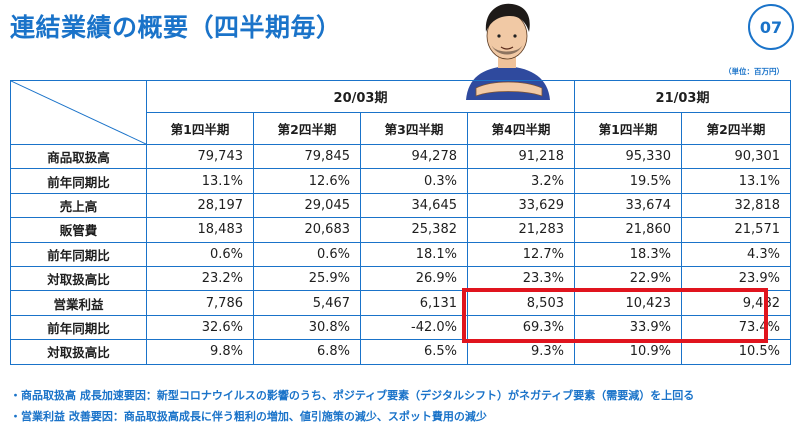 The image size is (800, 437). I want to click on table-cell: 25,382, so click(414, 230).